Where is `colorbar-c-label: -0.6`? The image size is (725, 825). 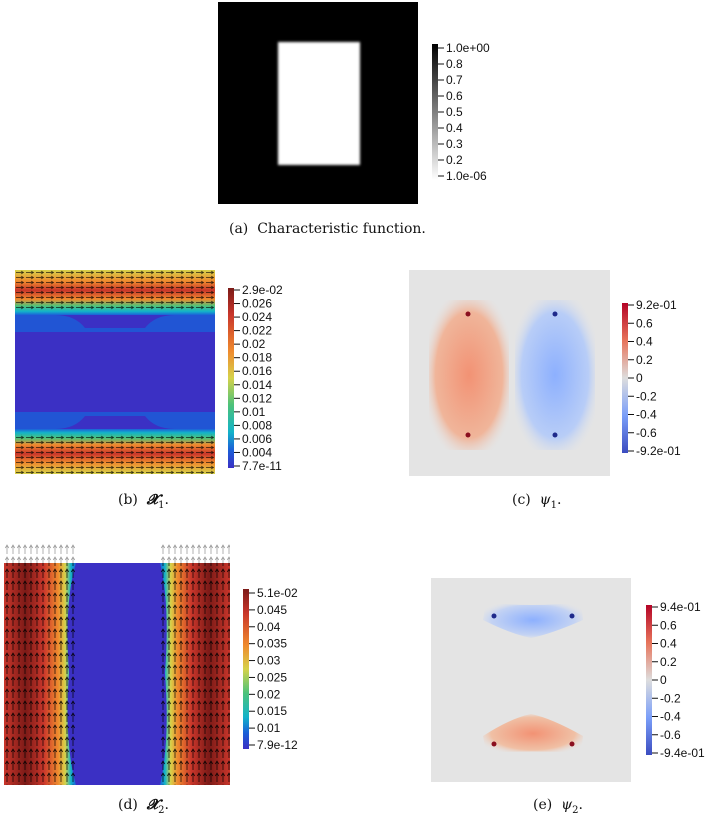 colorbar-c-label: -0.6 is located at coordinates (646, 433).